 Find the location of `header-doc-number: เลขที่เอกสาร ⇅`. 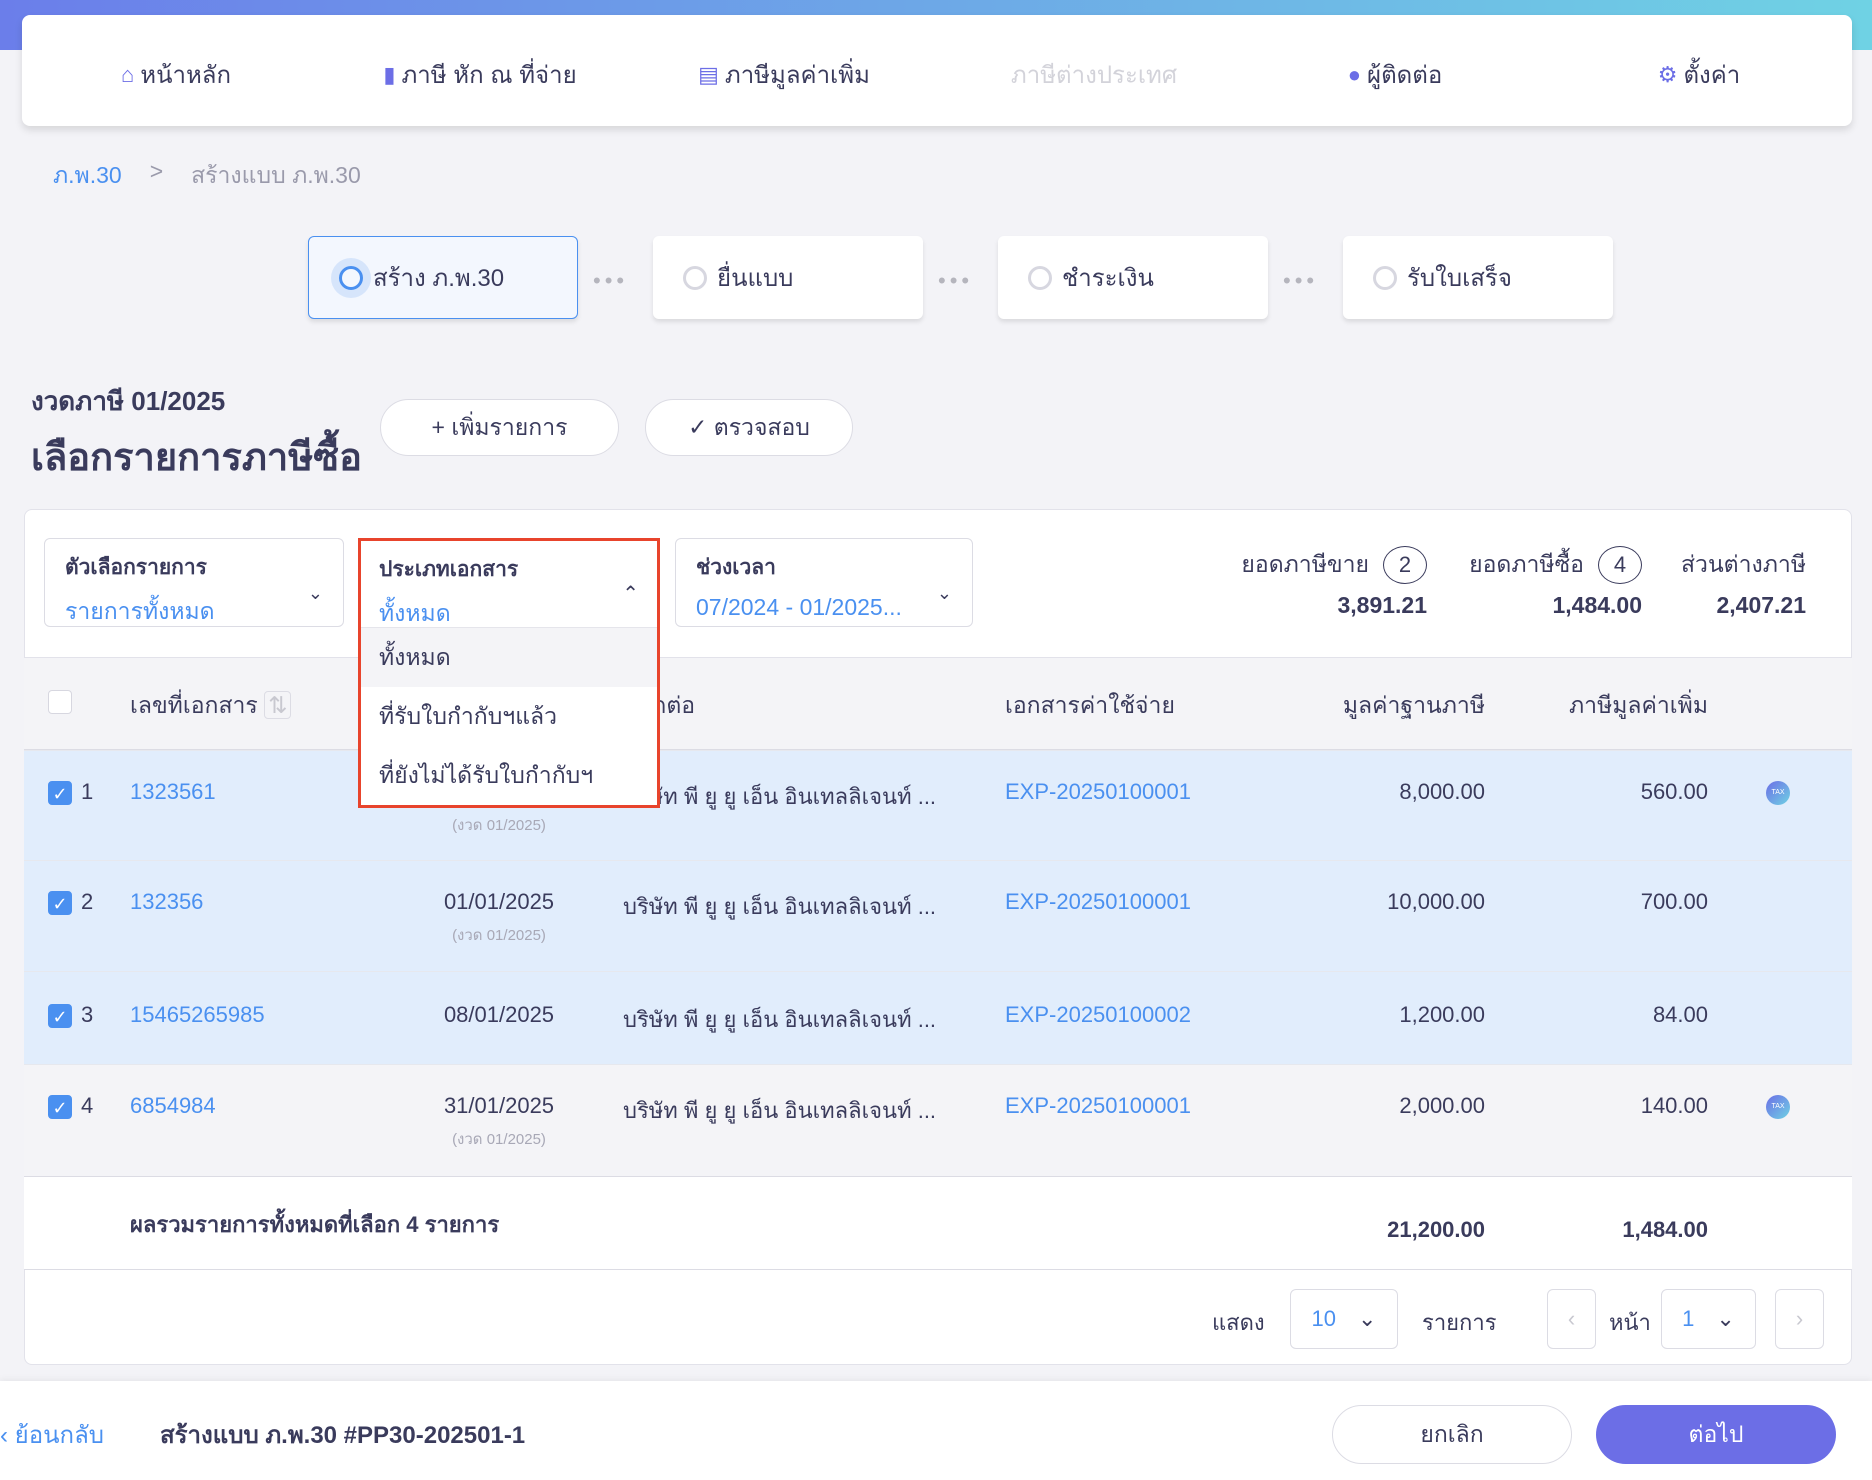

header-doc-number: เลขที่เอกสาร ⇅ is located at coordinates (211, 706).